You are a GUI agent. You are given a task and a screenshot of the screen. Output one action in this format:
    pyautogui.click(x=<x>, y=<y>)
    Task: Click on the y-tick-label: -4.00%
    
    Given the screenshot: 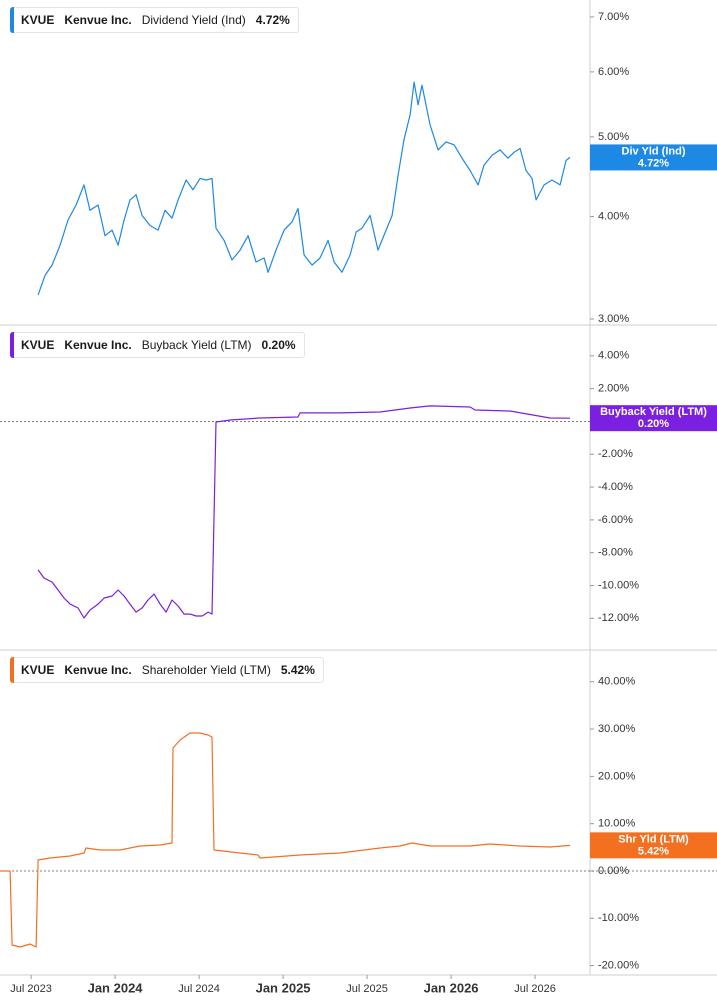 What is the action you would take?
    pyautogui.click(x=615, y=487)
    